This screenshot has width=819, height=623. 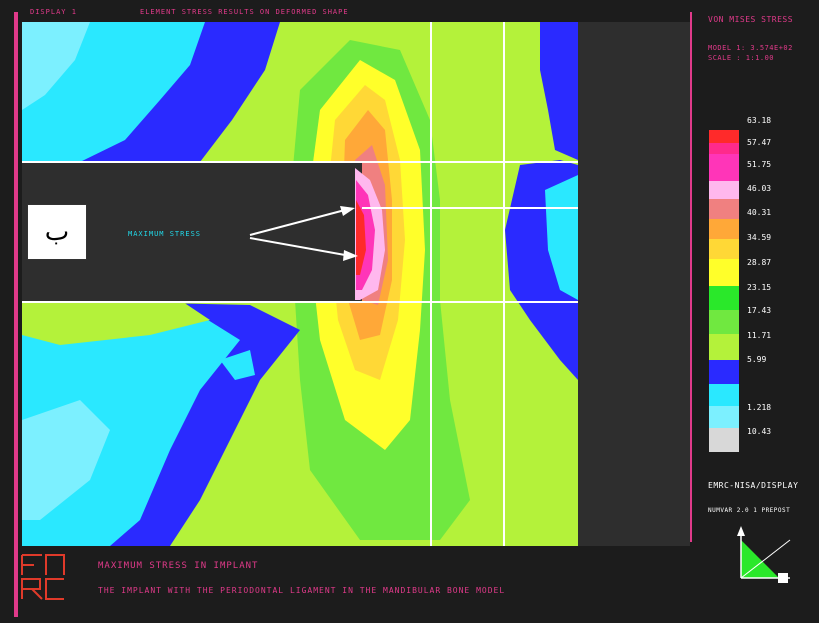 I want to click on arrow-head-upper, so click(x=347, y=211).